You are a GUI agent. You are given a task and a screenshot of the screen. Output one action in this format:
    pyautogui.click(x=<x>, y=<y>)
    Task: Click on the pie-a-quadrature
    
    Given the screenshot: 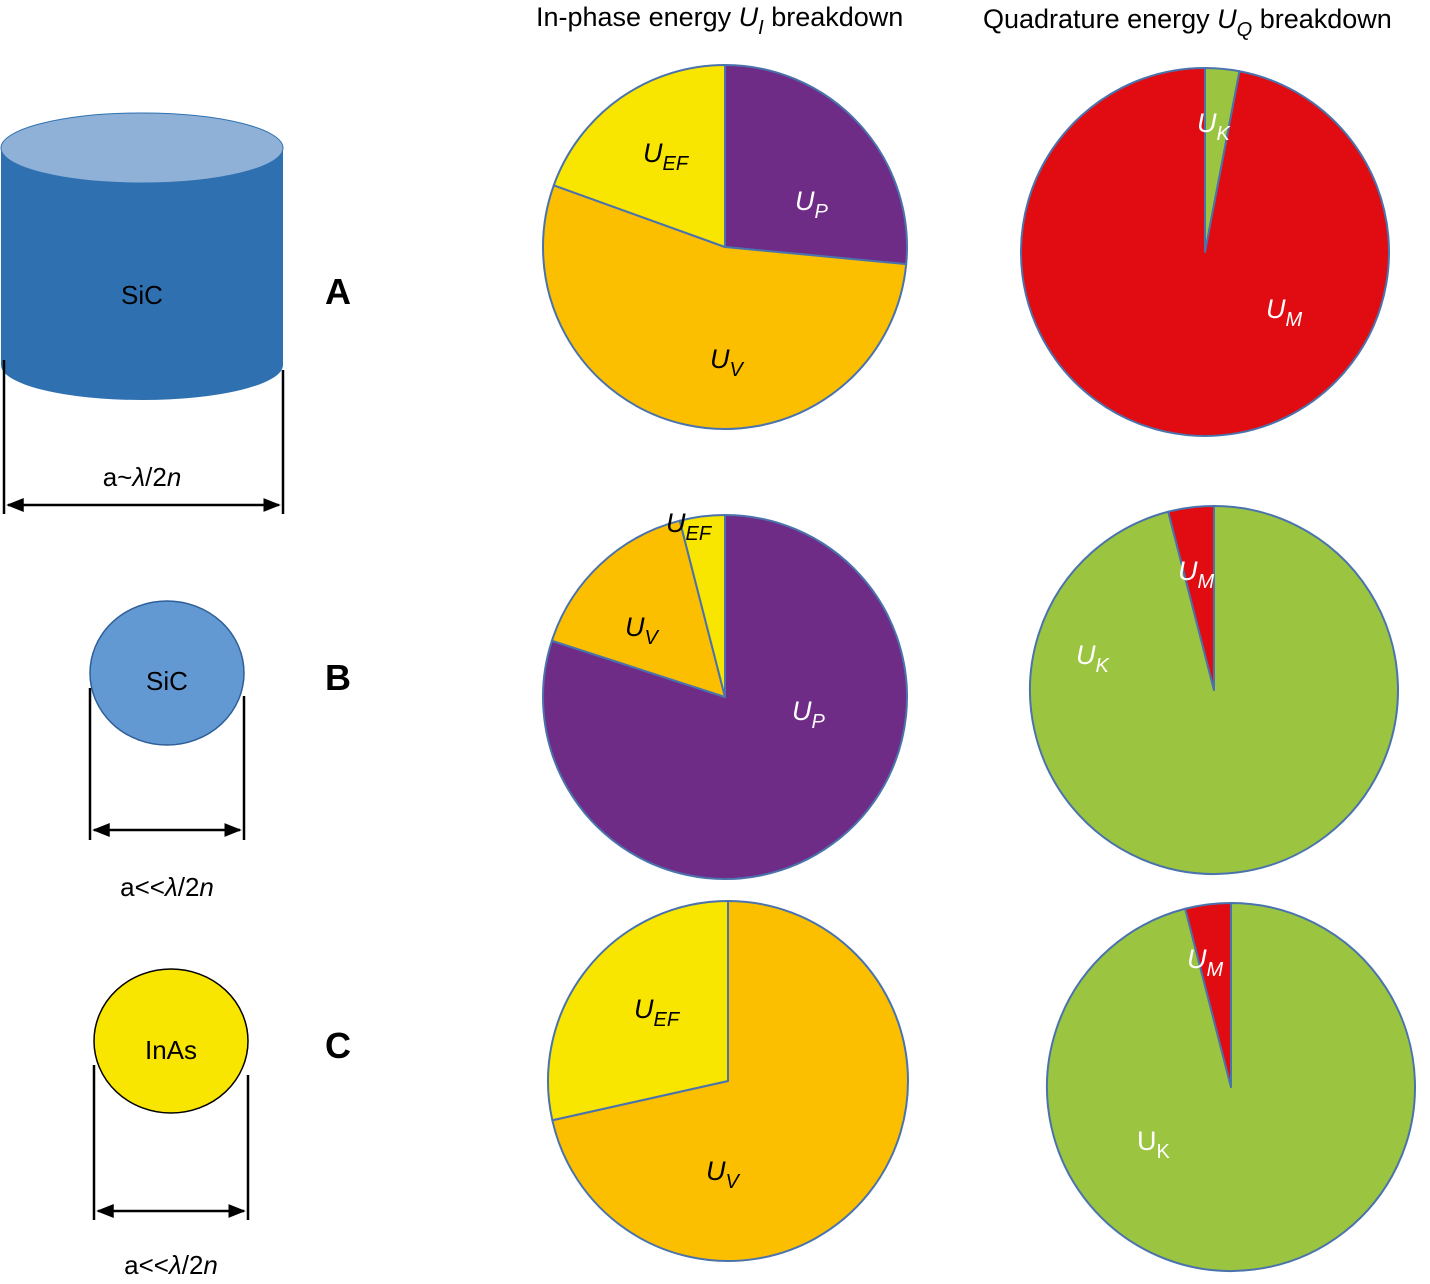 What is the action you would take?
    pyautogui.click(x=1205, y=252)
    